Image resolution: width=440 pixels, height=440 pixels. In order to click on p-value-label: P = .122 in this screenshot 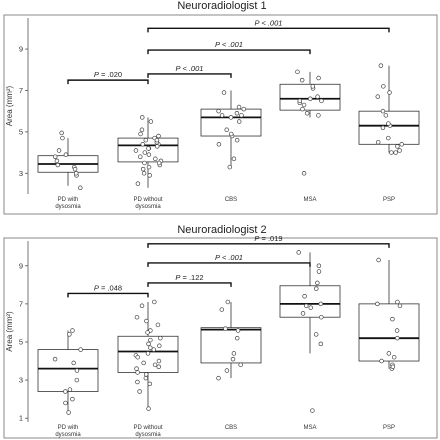, I will do `click(189, 277)`.